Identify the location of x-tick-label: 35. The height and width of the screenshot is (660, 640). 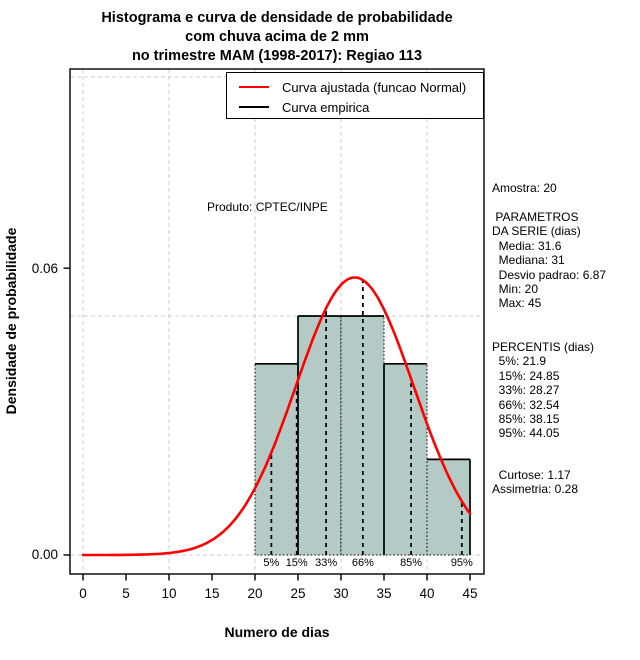
(384, 593).